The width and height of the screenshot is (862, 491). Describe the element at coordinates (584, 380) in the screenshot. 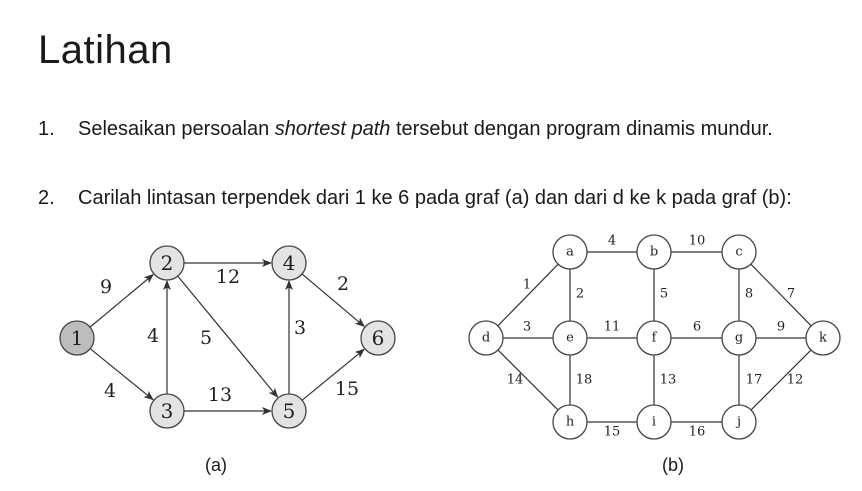

I see `edge-weight-label: 18` at that location.